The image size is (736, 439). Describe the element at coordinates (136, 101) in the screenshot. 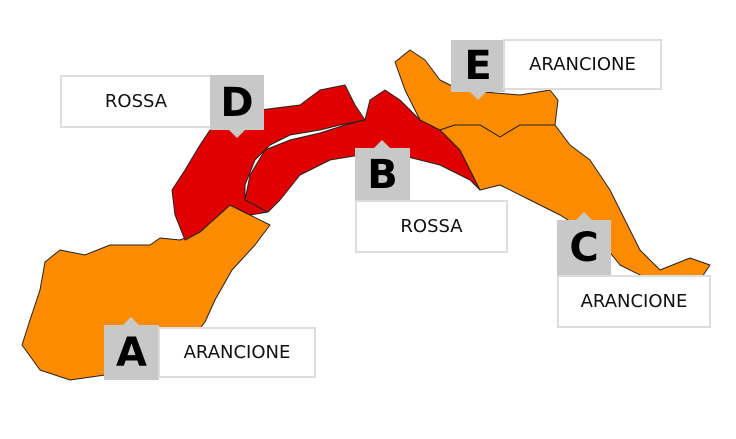

I see `zone-d-level: ROSSA` at that location.